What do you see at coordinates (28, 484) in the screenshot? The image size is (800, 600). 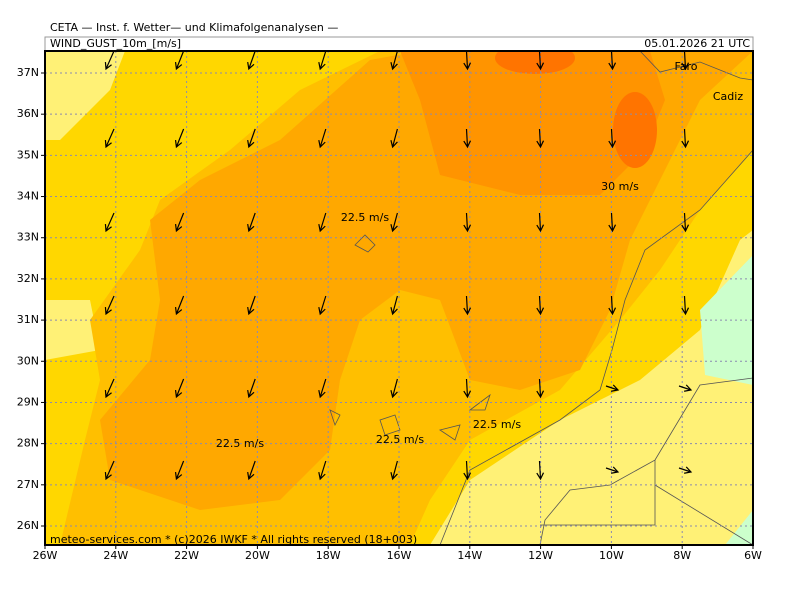 I see `lat-label: 27N` at bounding box center [28, 484].